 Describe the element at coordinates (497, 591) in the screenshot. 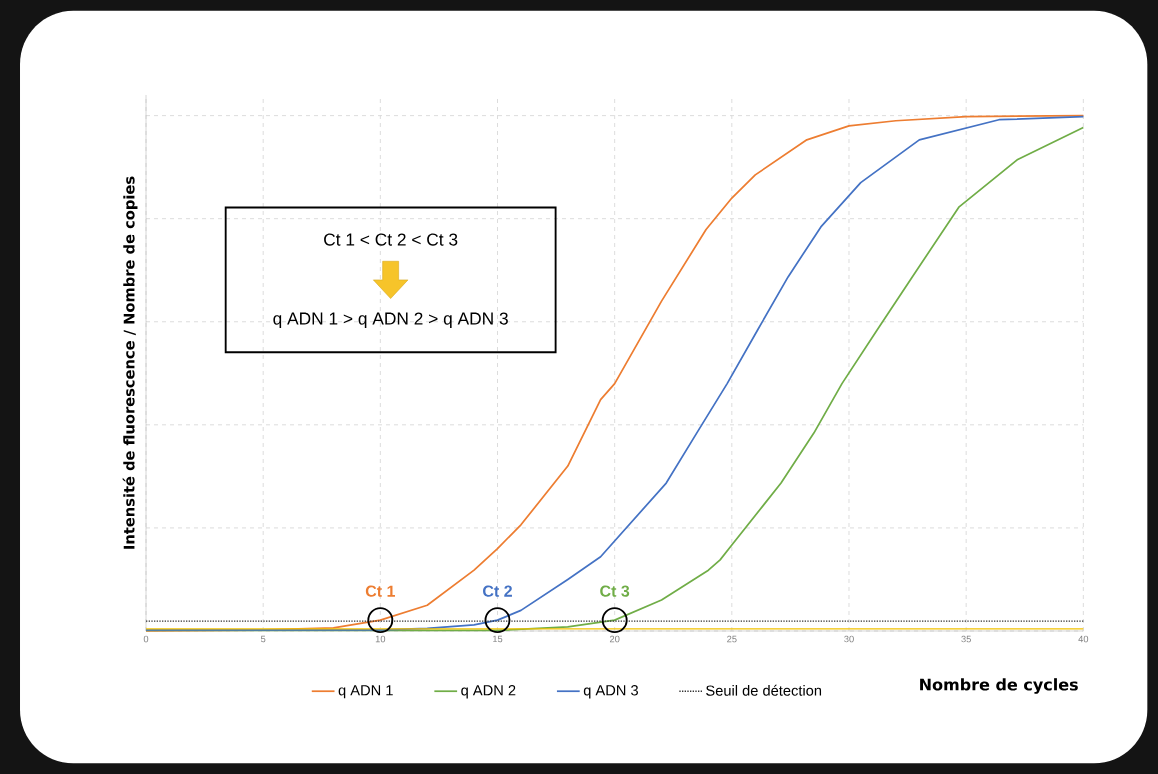

I see `annotation: Ct 2` at that location.